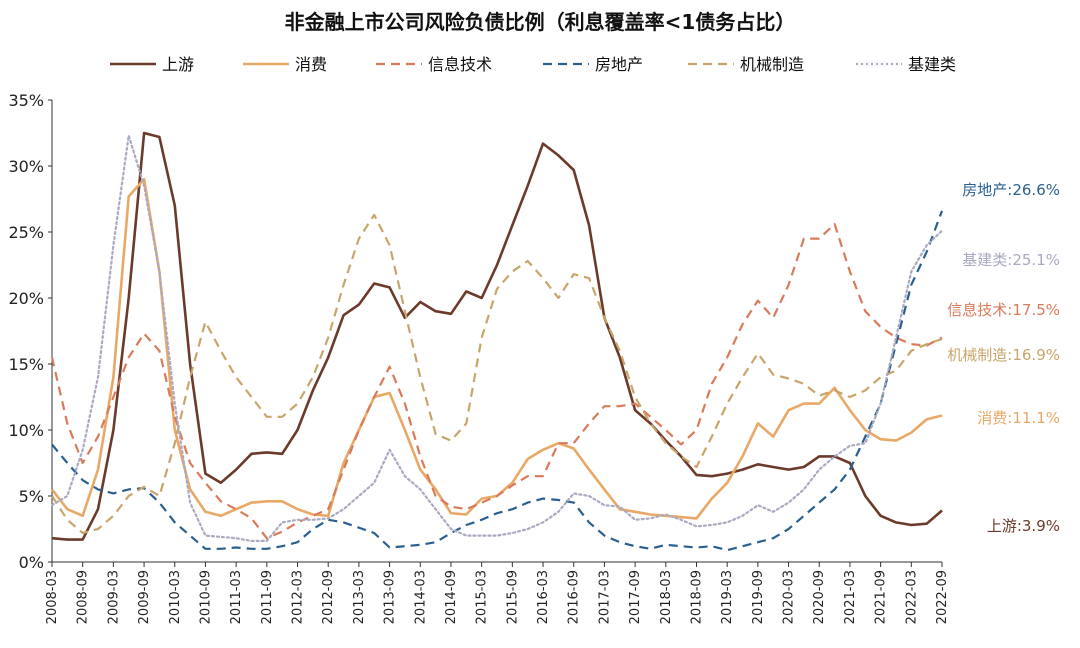 Image resolution: width=1080 pixels, height=648 pixels. Describe the element at coordinates (911, 597) in the screenshot. I see `x-tick-label: 2022-03` at that location.